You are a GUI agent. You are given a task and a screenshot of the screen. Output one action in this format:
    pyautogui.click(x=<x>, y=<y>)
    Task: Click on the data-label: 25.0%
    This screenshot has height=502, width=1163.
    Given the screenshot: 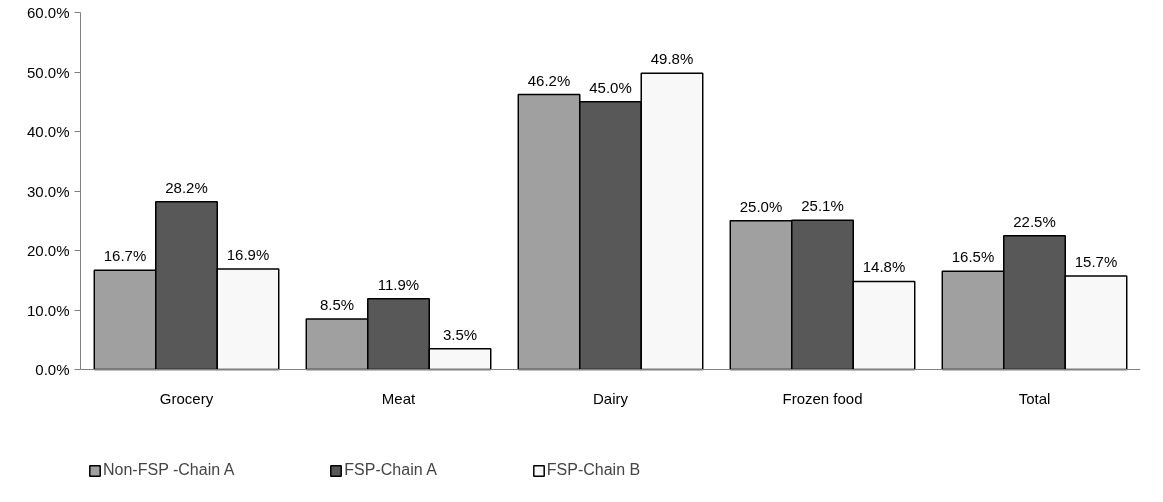 What is the action you would take?
    pyautogui.click(x=761, y=206)
    